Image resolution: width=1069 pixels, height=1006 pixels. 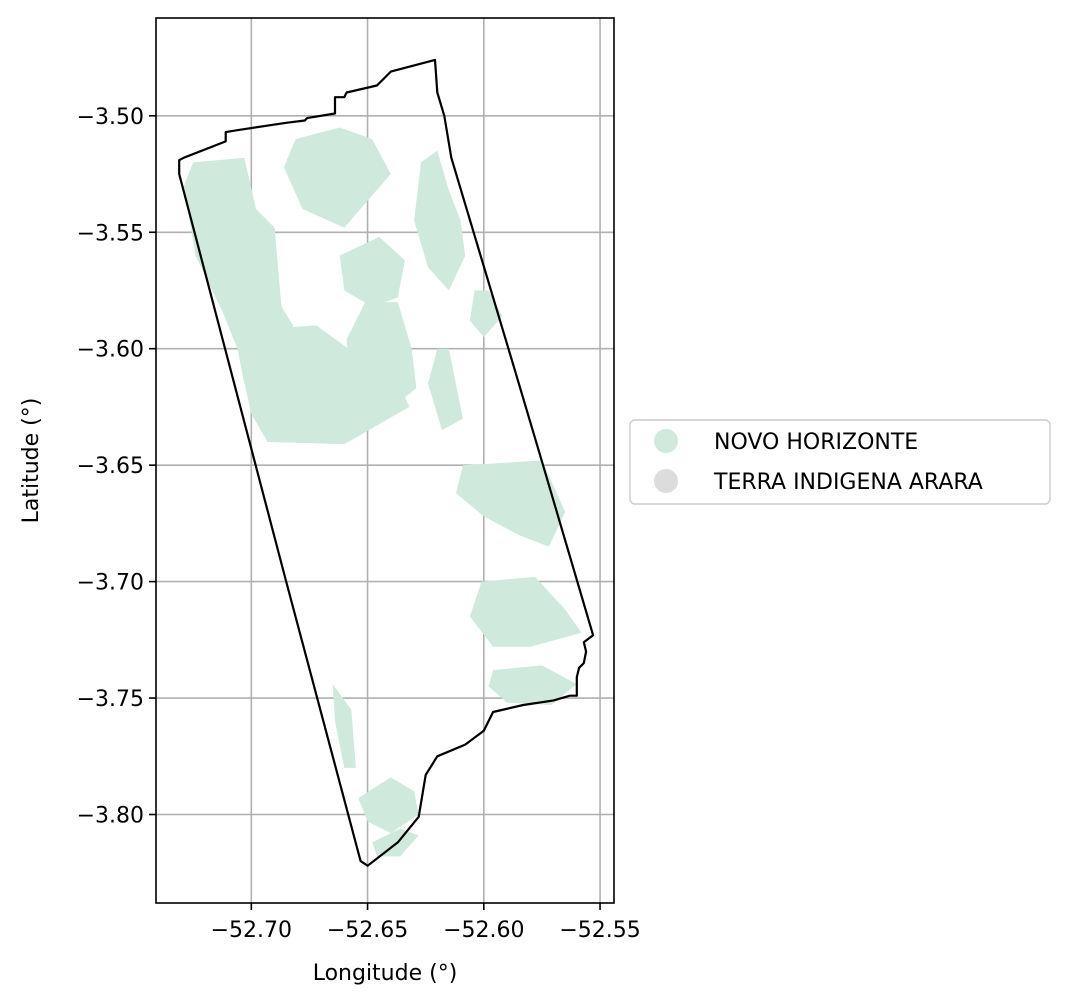 What do you see at coordinates (110, 117) in the screenshot?
I see `y-tick-label: −3.50` at bounding box center [110, 117].